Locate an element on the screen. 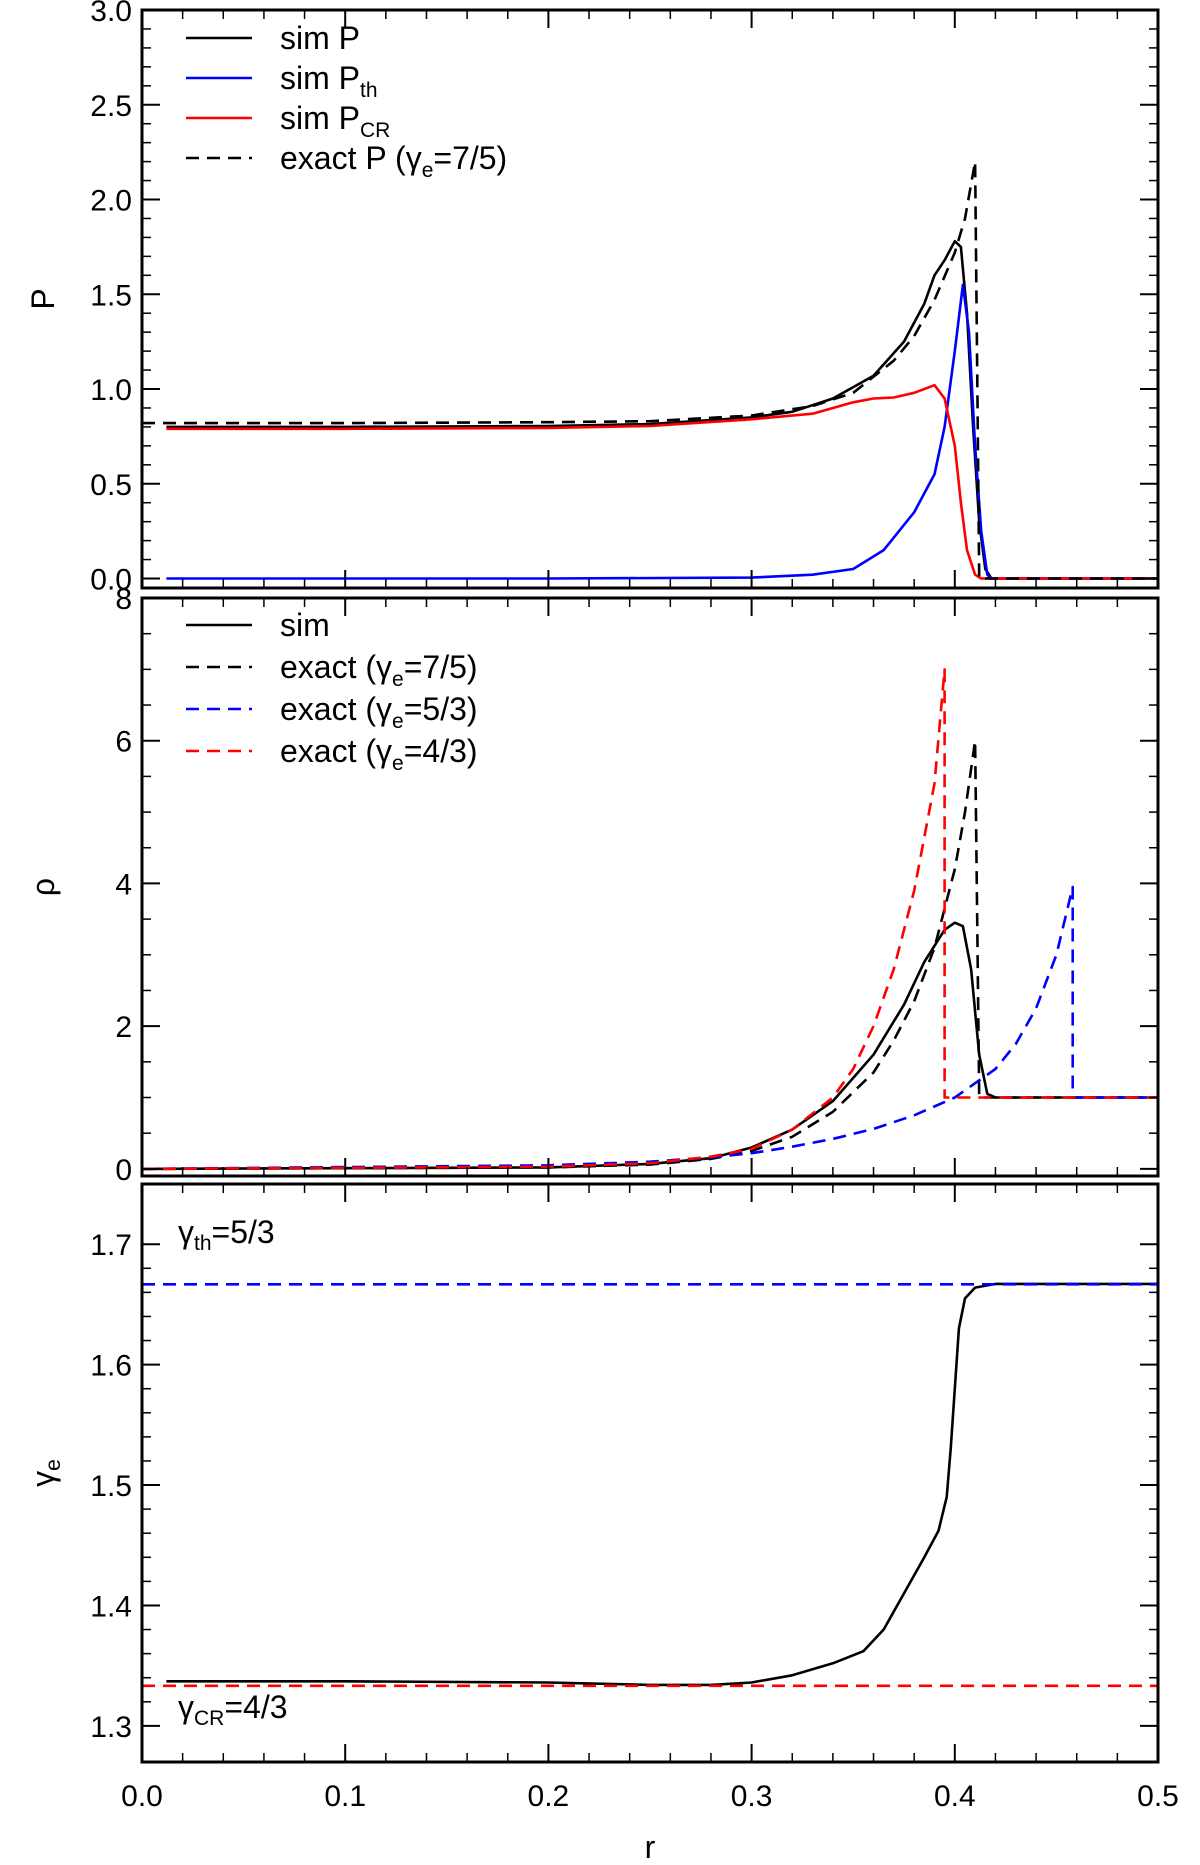 Image resolution: width=1200 pixels, height=1865 pixels. gamma-ylabel-base: γ is located at coordinates (43, 1479).